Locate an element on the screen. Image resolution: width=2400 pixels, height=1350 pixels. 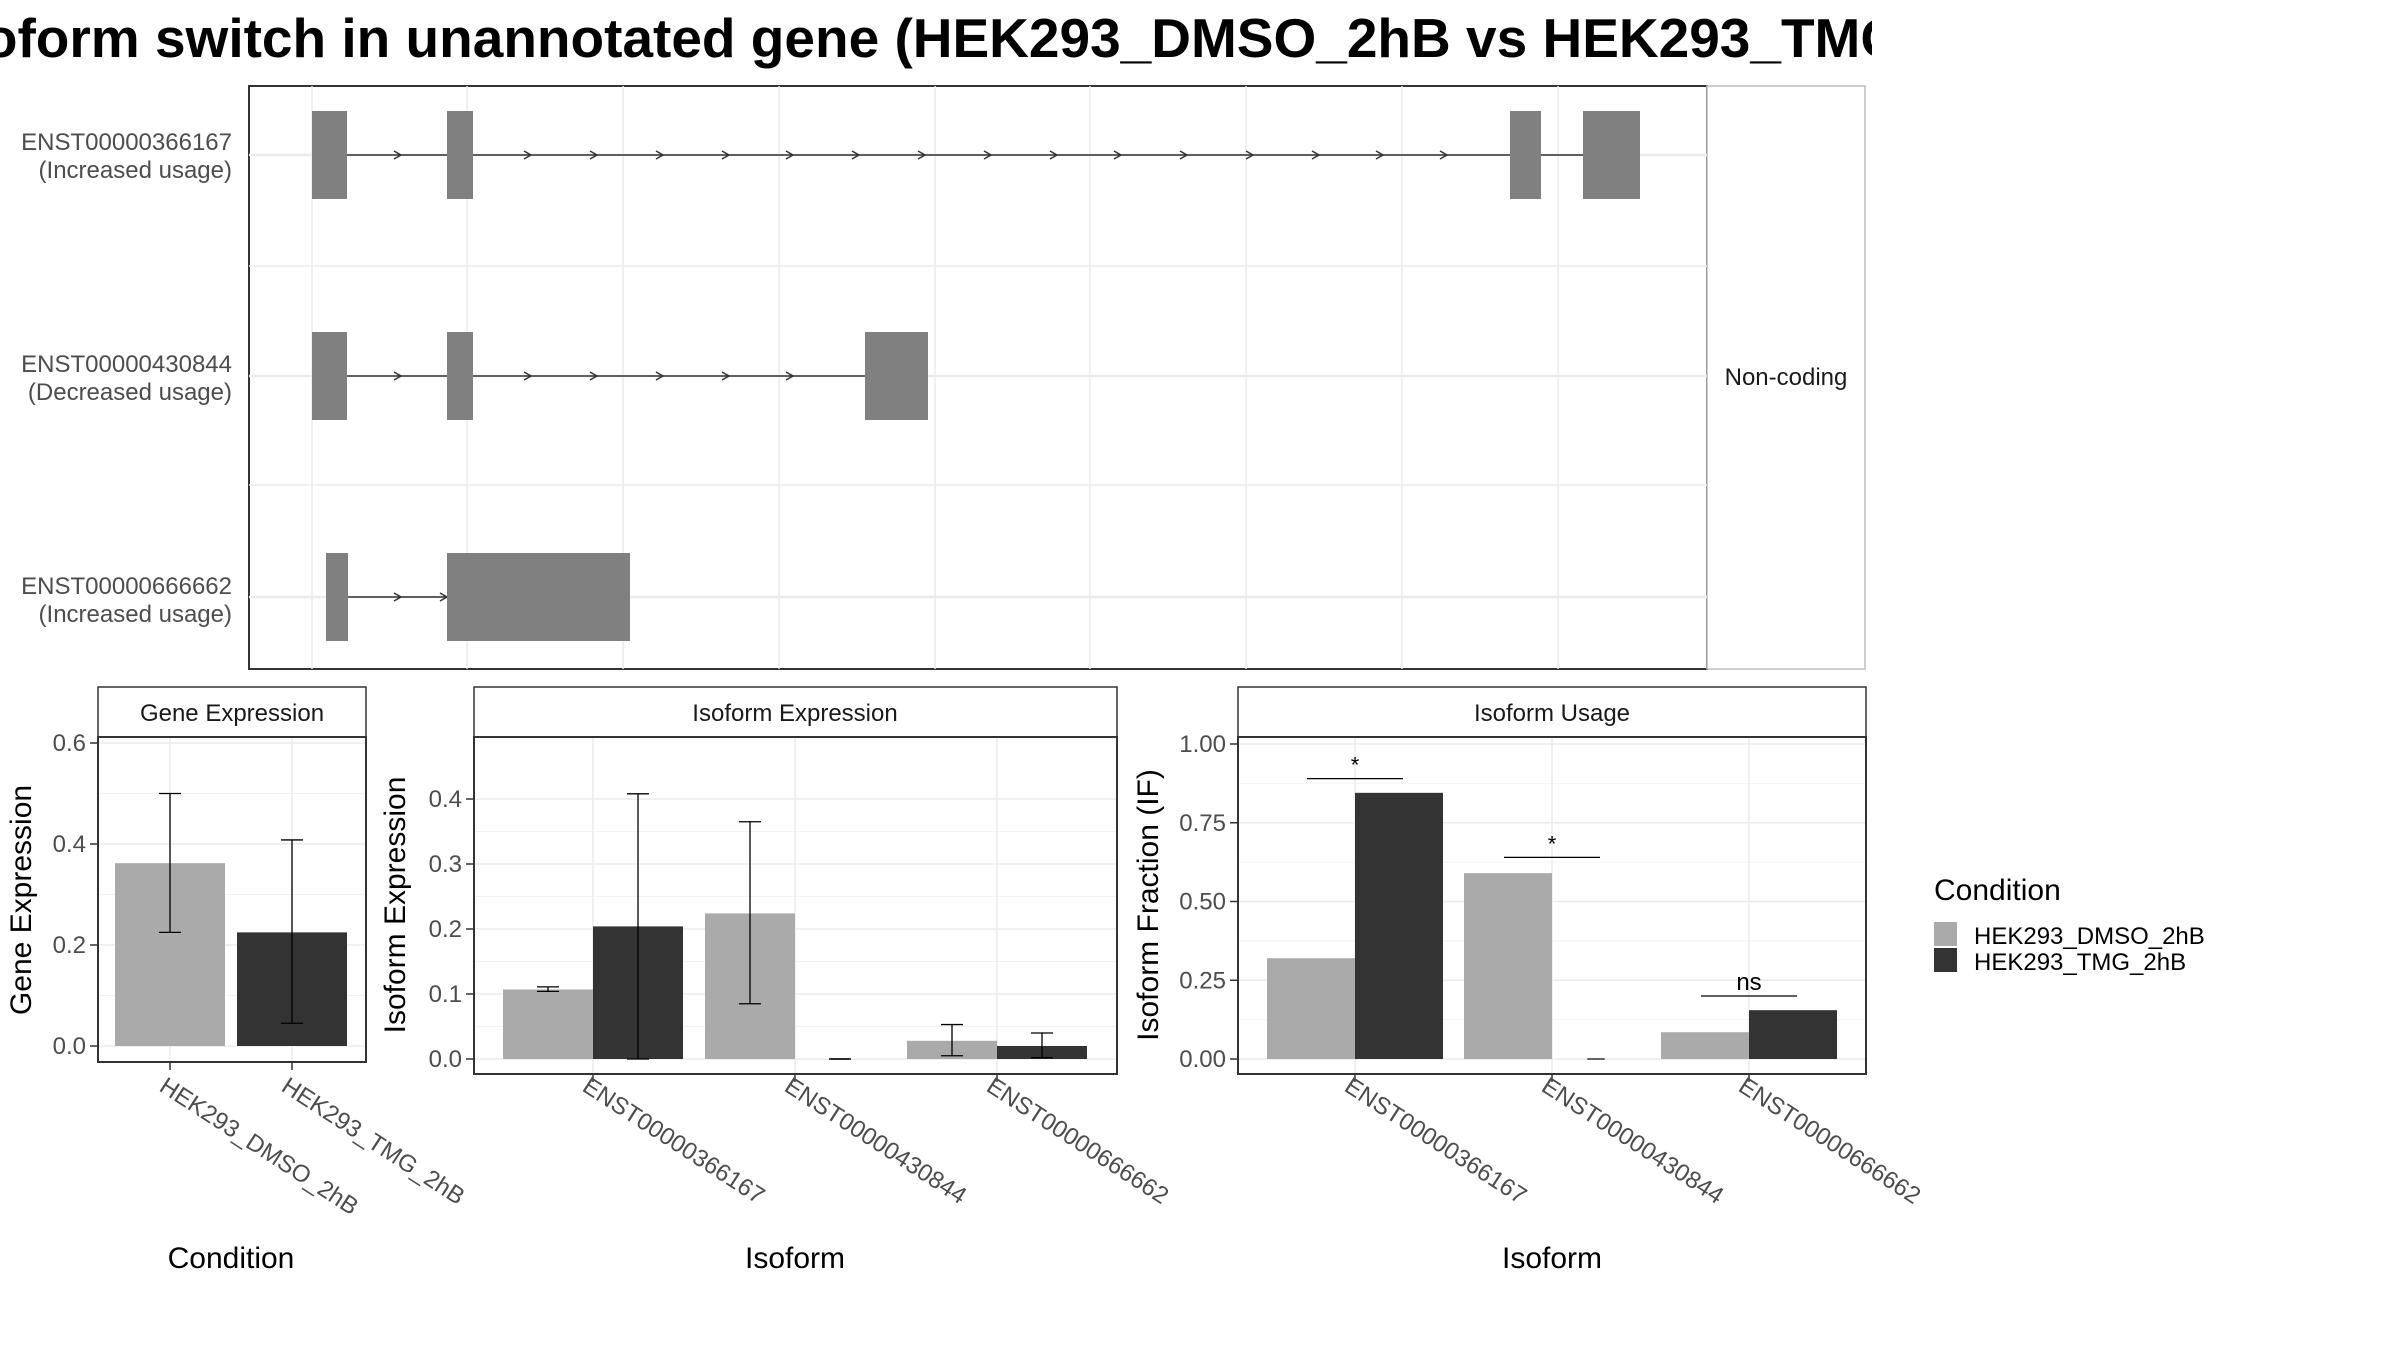
gene-expression-border is located at coordinates (232, 899).